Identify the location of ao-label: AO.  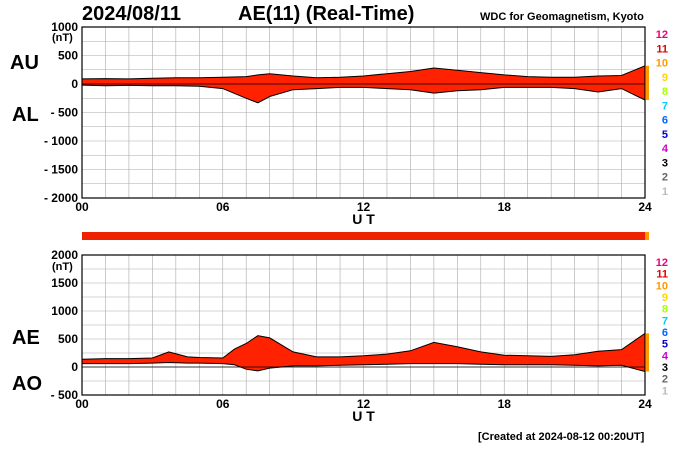
(27, 384).